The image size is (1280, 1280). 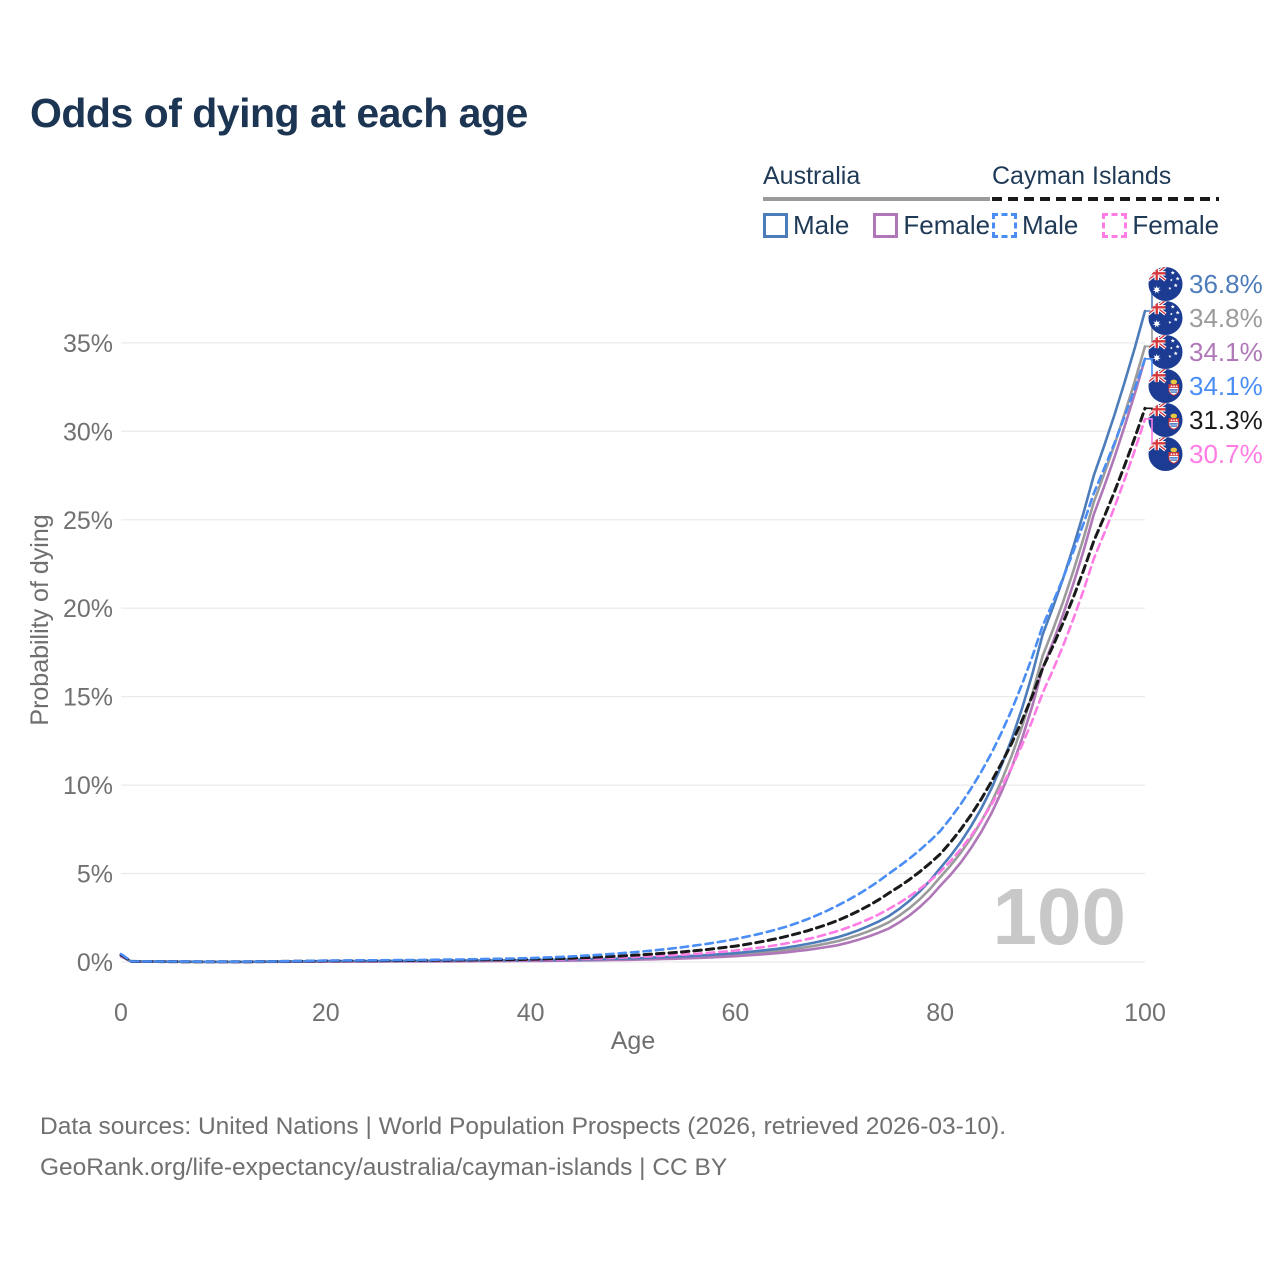 I want to click on legend-item-australia-male: Male, so click(x=806, y=225).